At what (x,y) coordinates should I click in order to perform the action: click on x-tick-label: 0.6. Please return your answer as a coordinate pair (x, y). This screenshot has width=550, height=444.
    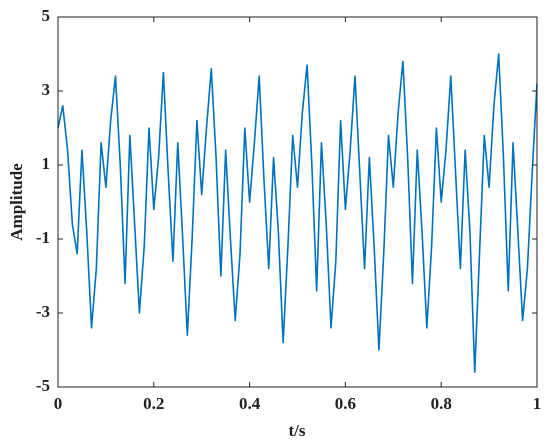
    Looking at the image, I should click on (345, 403).